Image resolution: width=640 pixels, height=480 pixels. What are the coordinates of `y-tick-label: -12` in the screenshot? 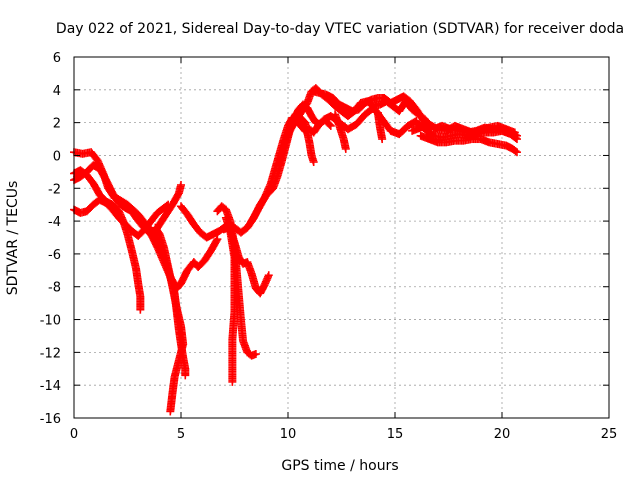 It's located at (50, 353).